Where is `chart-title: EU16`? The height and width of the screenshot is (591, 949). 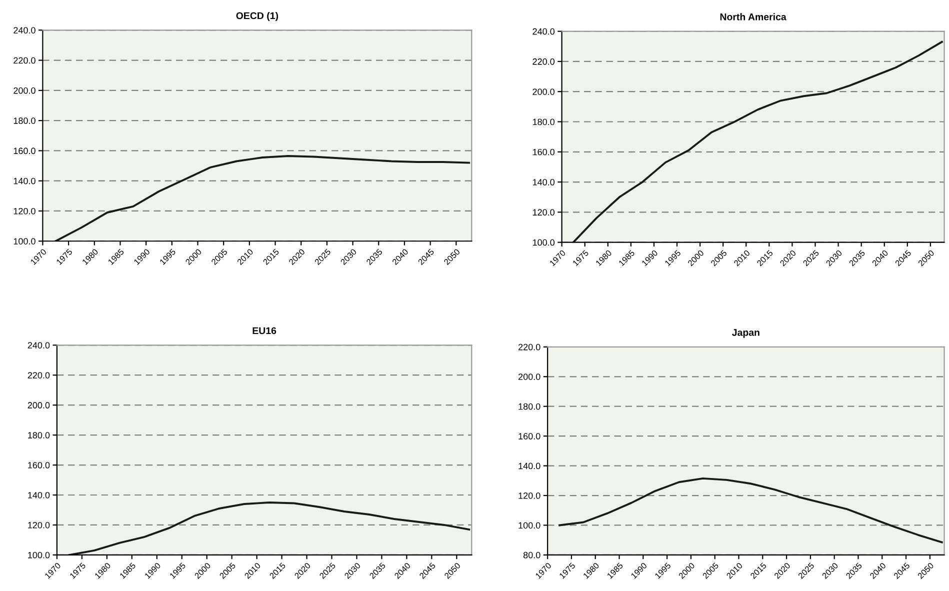
chart-title: EU16 is located at coordinates (264, 330).